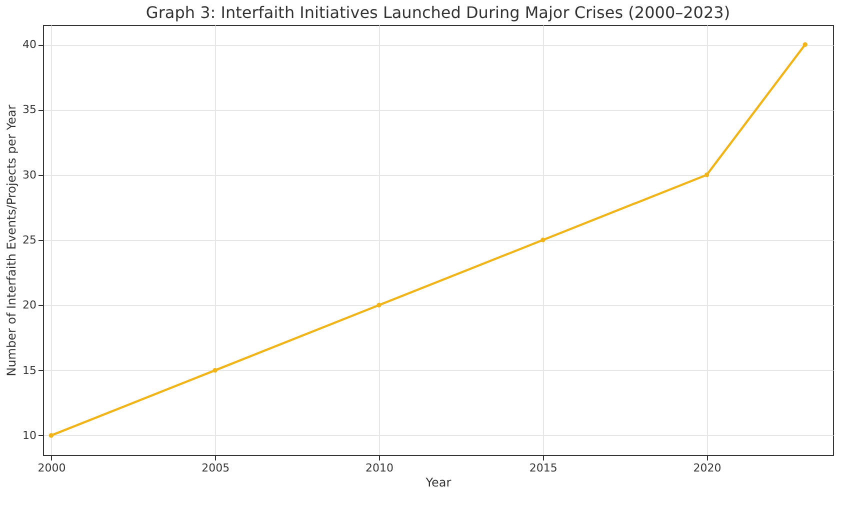  What do you see at coordinates (29, 305) in the screenshot?
I see `y-tick-label: 20` at bounding box center [29, 305].